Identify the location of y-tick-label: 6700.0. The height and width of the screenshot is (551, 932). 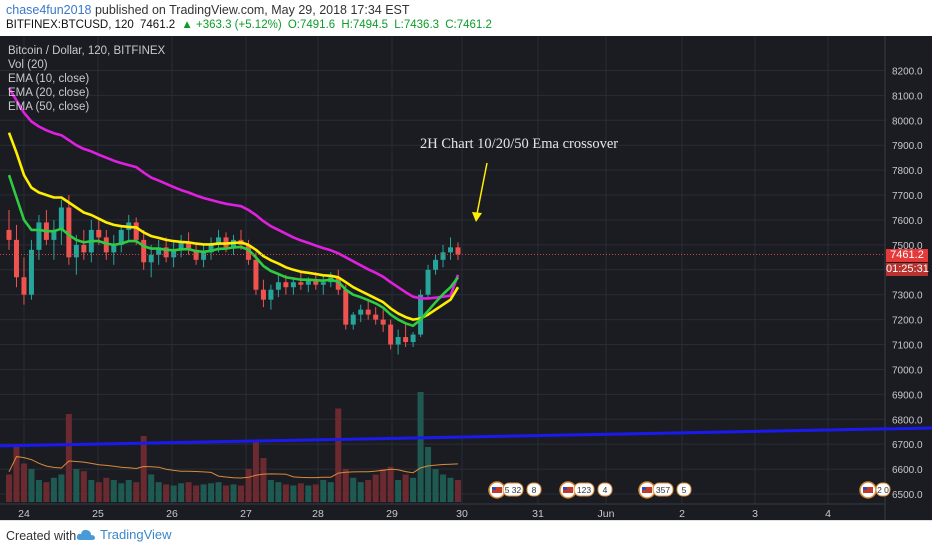
(907, 445).